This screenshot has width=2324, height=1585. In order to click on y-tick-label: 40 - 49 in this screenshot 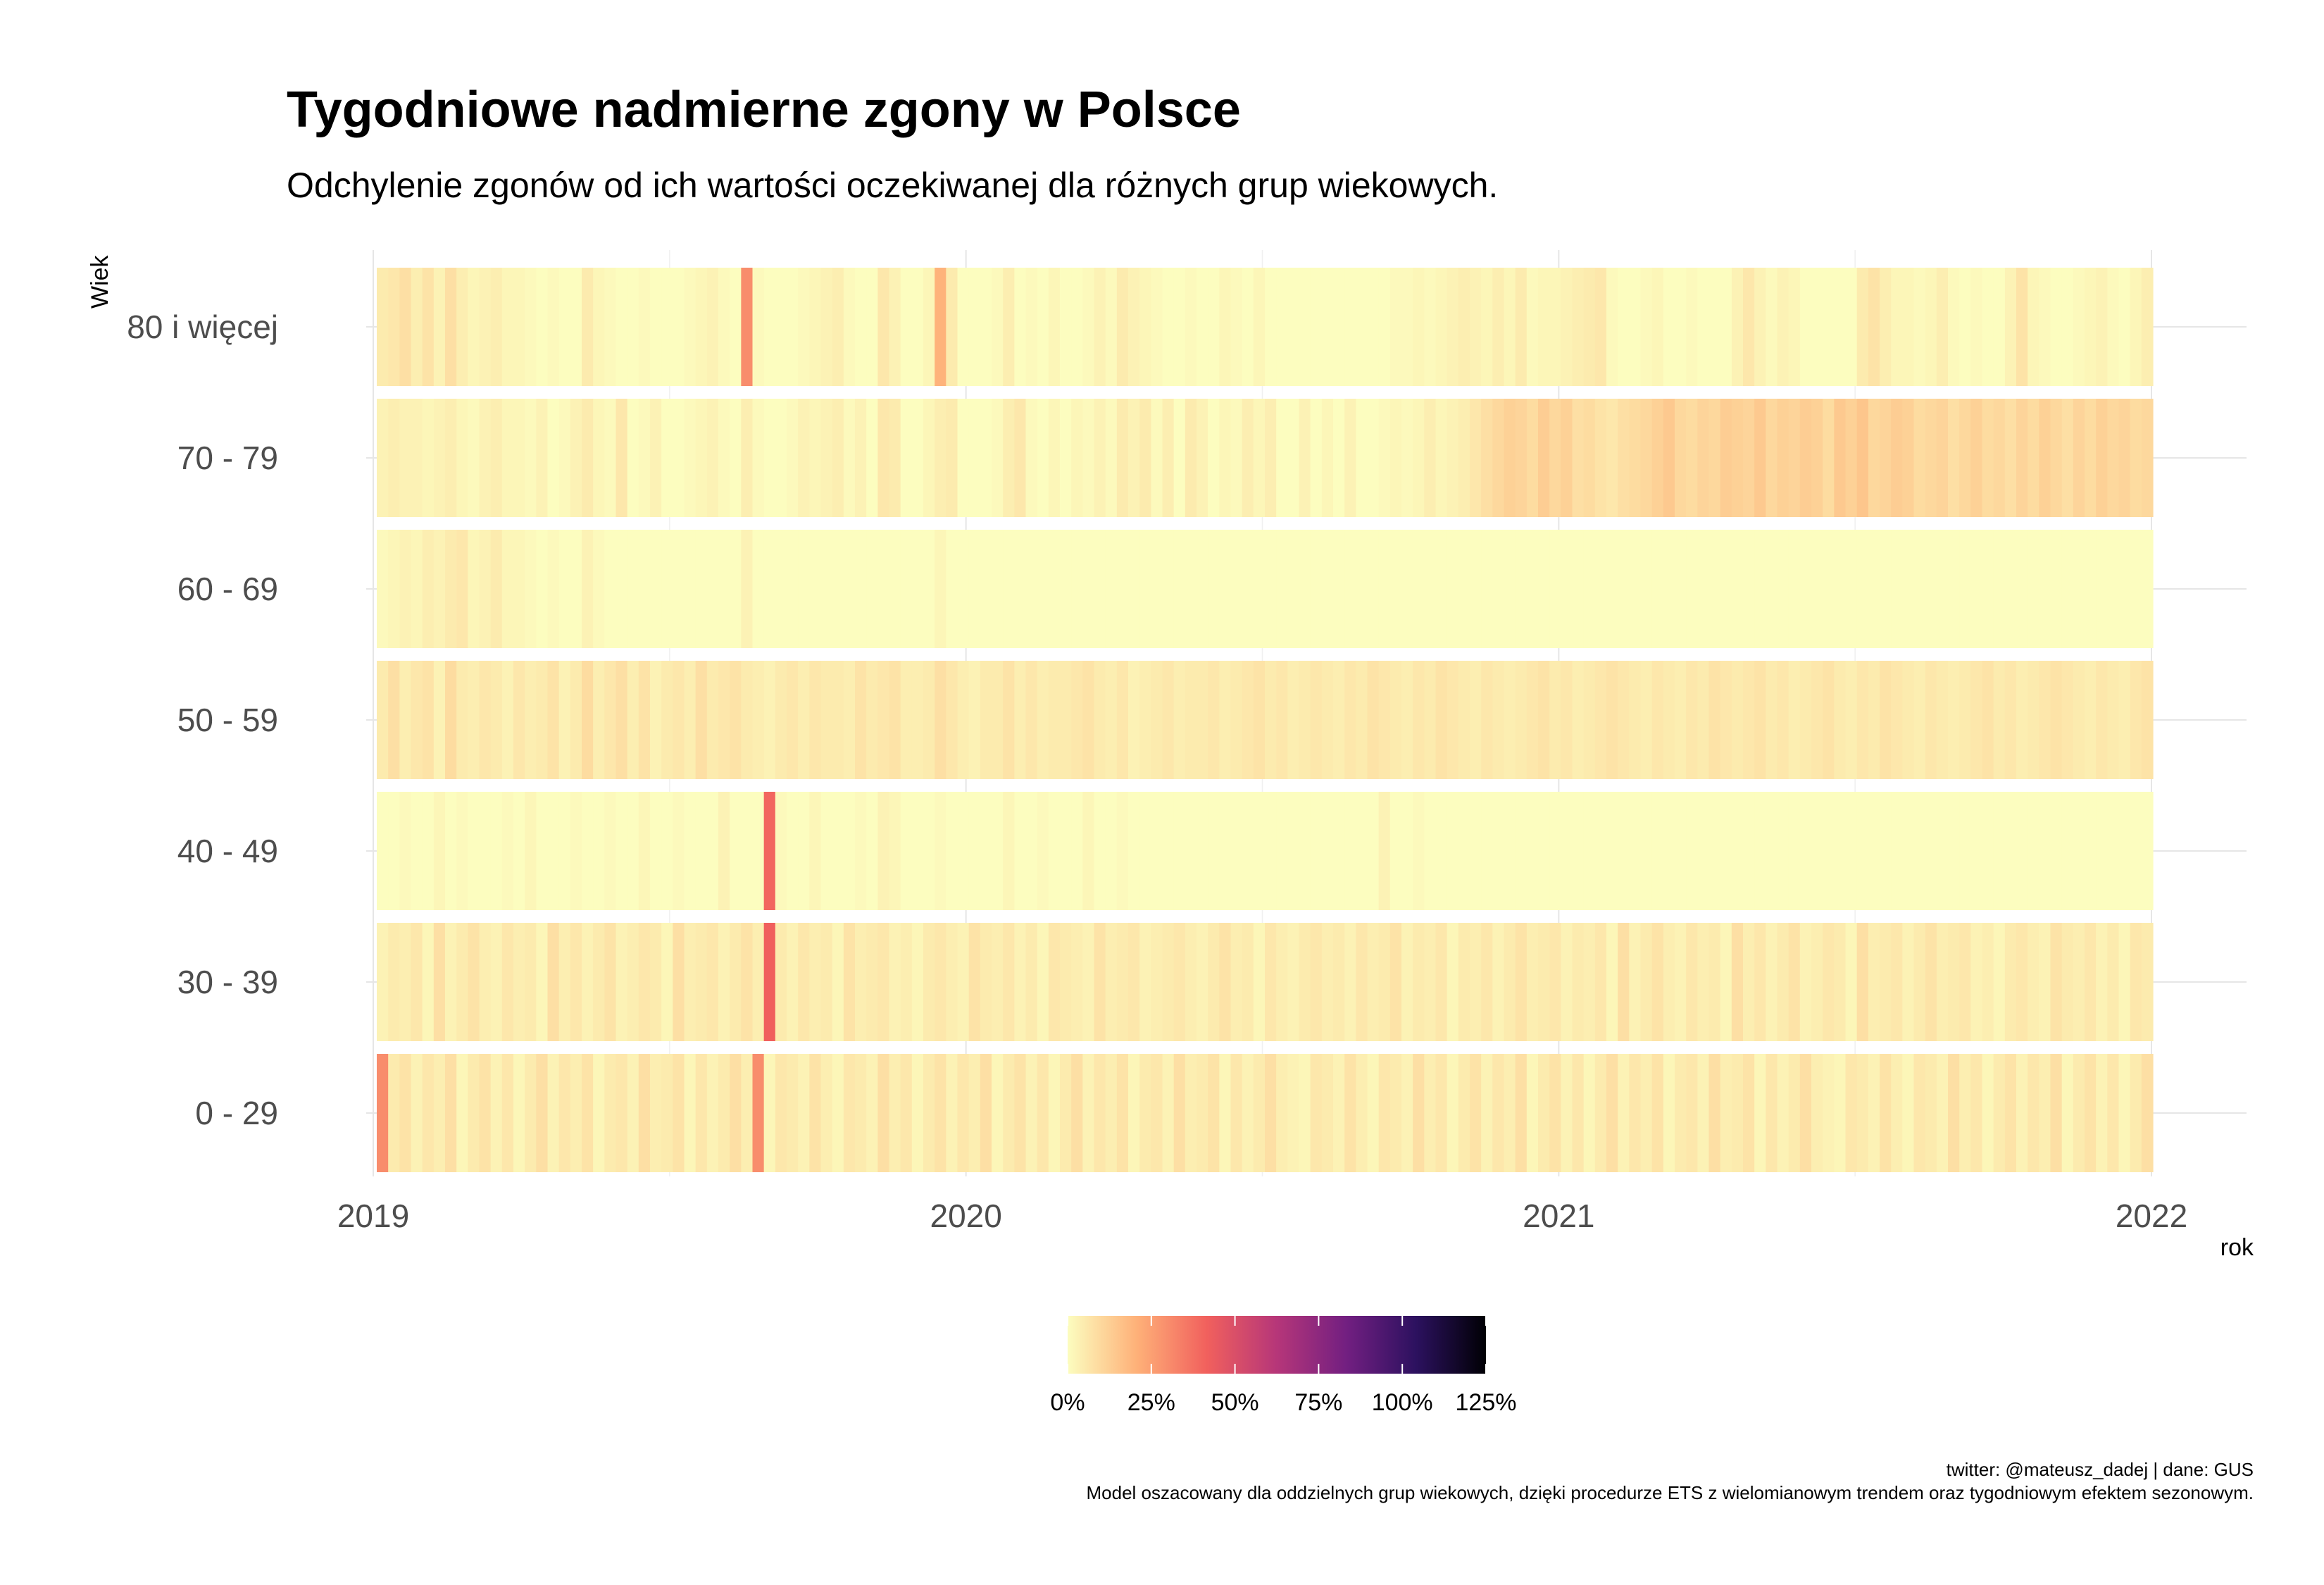, I will do `click(227, 851)`.